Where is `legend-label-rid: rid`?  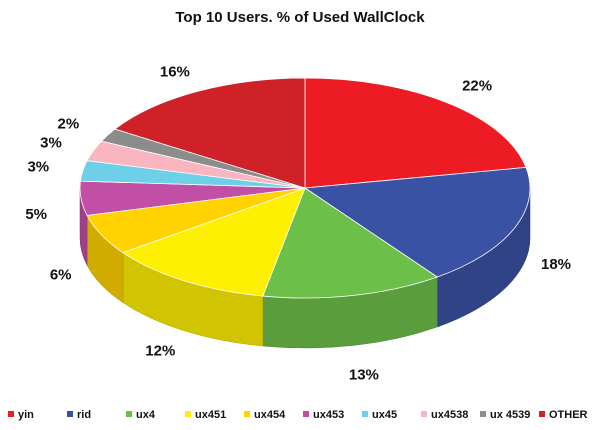 legend-label-rid: rid is located at coordinates (84, 415).